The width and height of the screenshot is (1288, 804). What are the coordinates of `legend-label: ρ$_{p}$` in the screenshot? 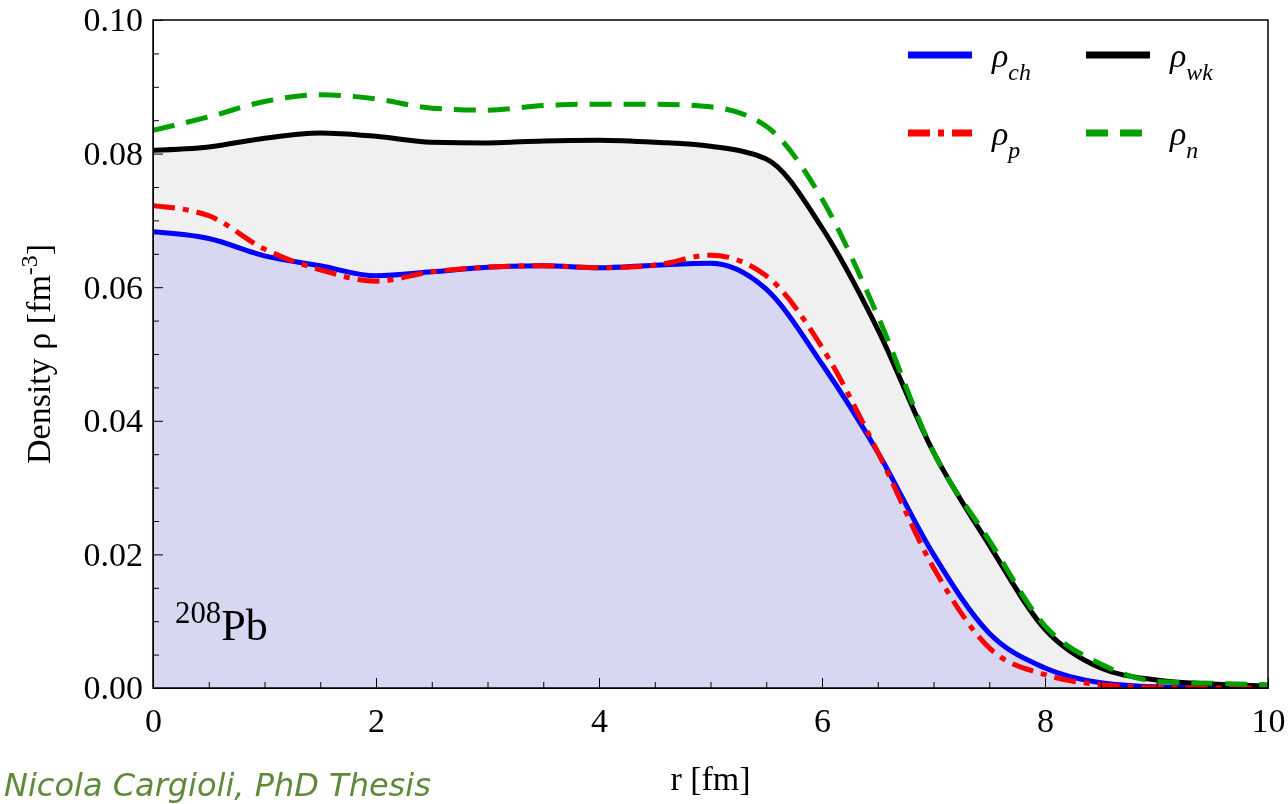 It's located at (1006, 139).